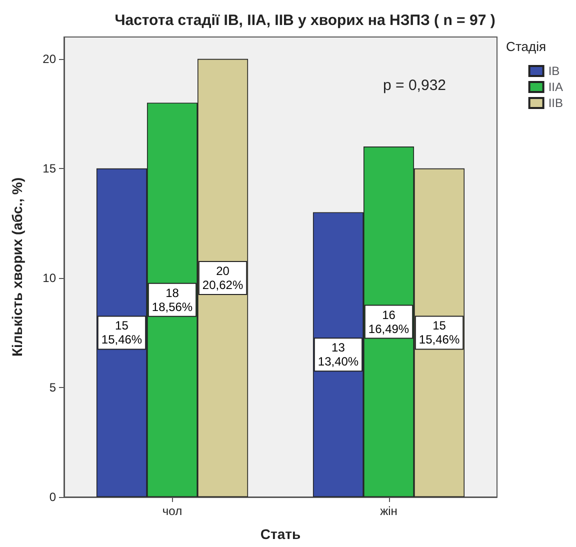 The width and height of the screenshot is (576, 547). Describe the element at coordinates (414, 85) in the screenshot. I see `annotation: p = 0,932` at that location.